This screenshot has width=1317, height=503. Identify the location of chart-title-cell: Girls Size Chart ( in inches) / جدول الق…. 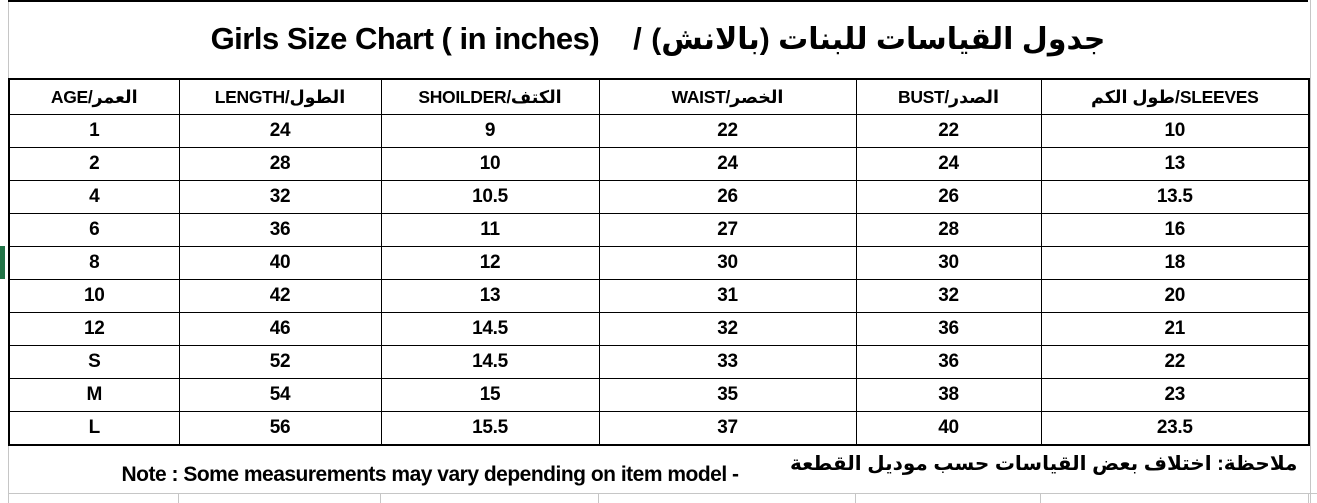
(658, 39).